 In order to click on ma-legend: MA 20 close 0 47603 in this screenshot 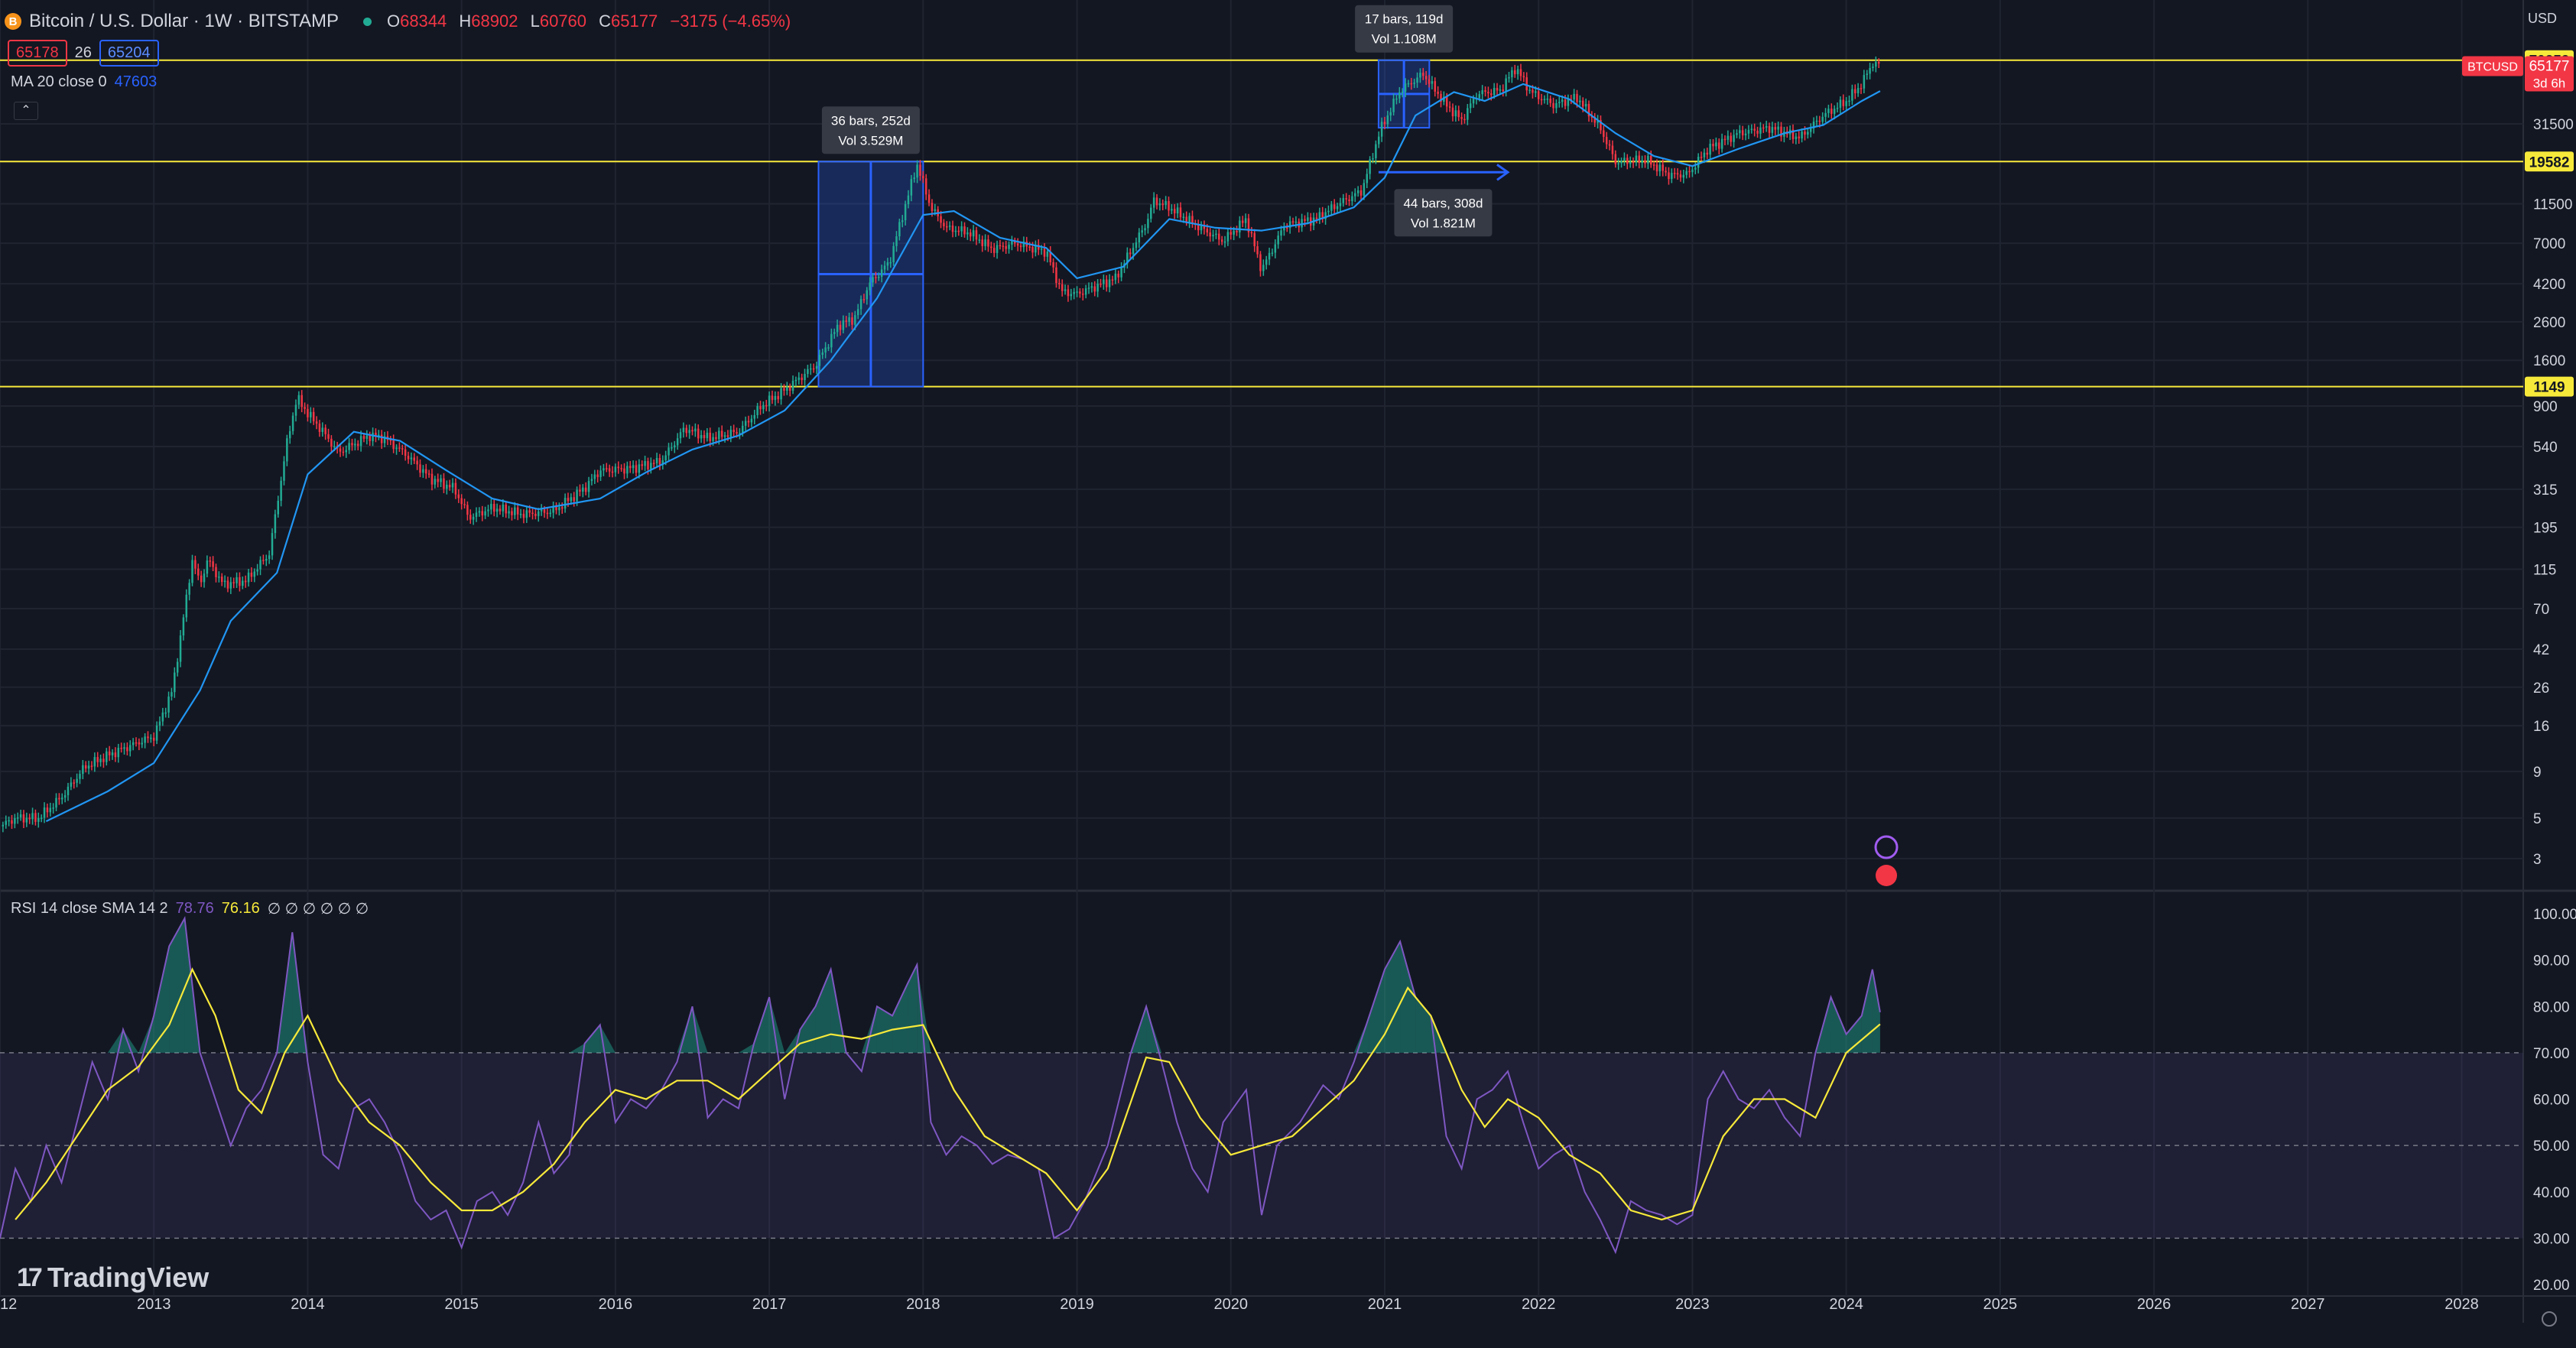, I will do `click(84, 82)`.